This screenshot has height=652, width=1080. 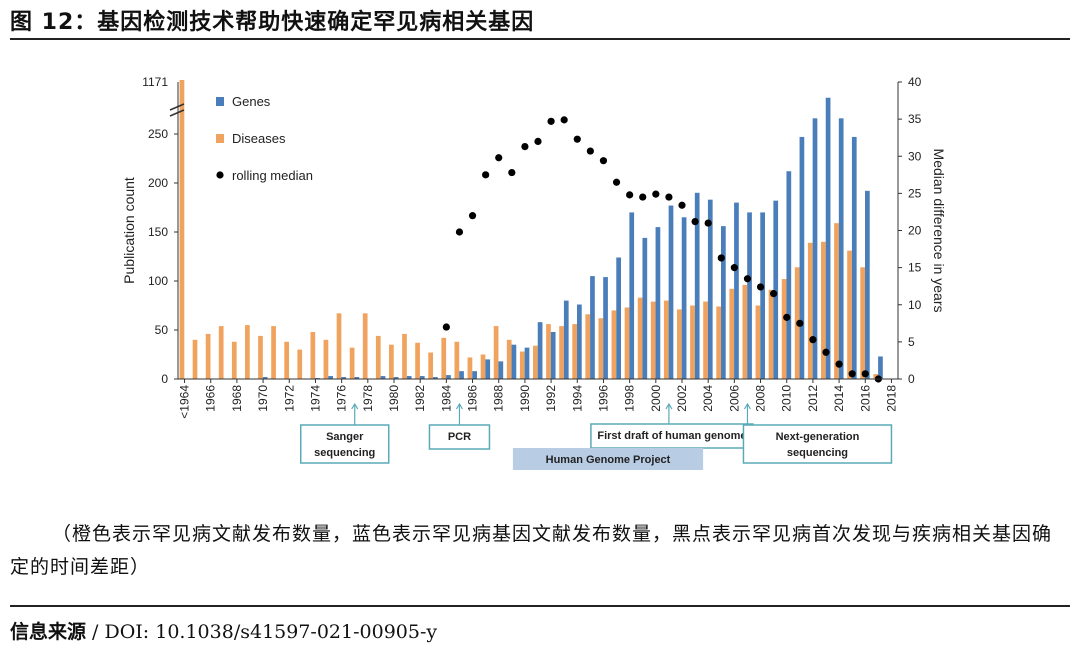 I want to click on bar-diseases-1967, so click(x=221, y=352).